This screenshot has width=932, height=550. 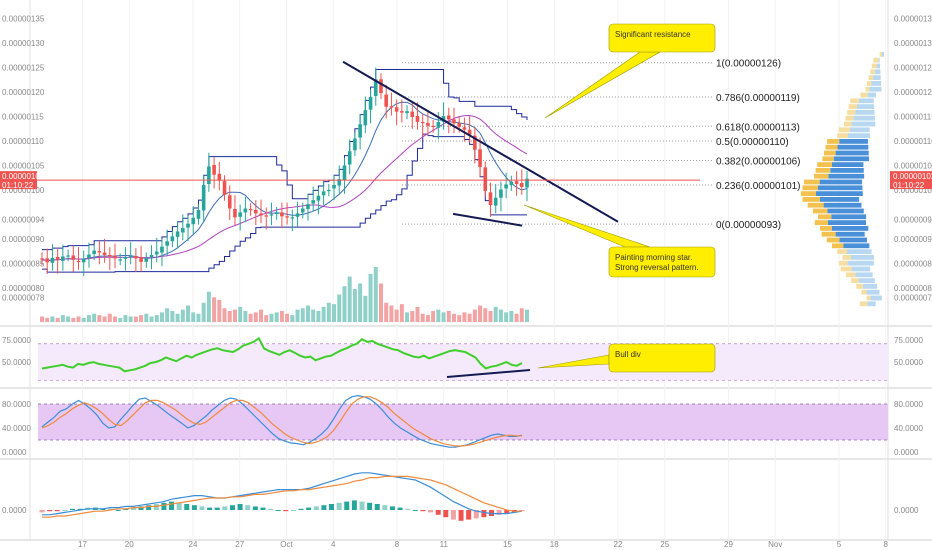 I want to click on price-tick-right: 0.00000110, so click(x=913, y=141).